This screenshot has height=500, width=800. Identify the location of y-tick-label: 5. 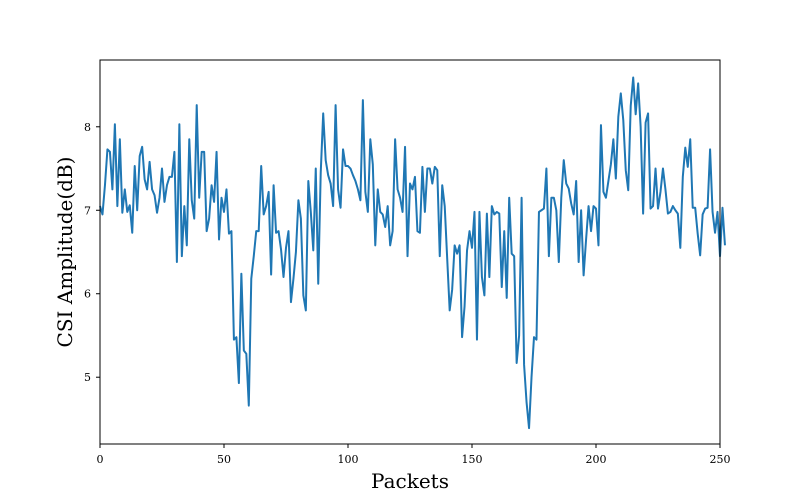
(87, 377).